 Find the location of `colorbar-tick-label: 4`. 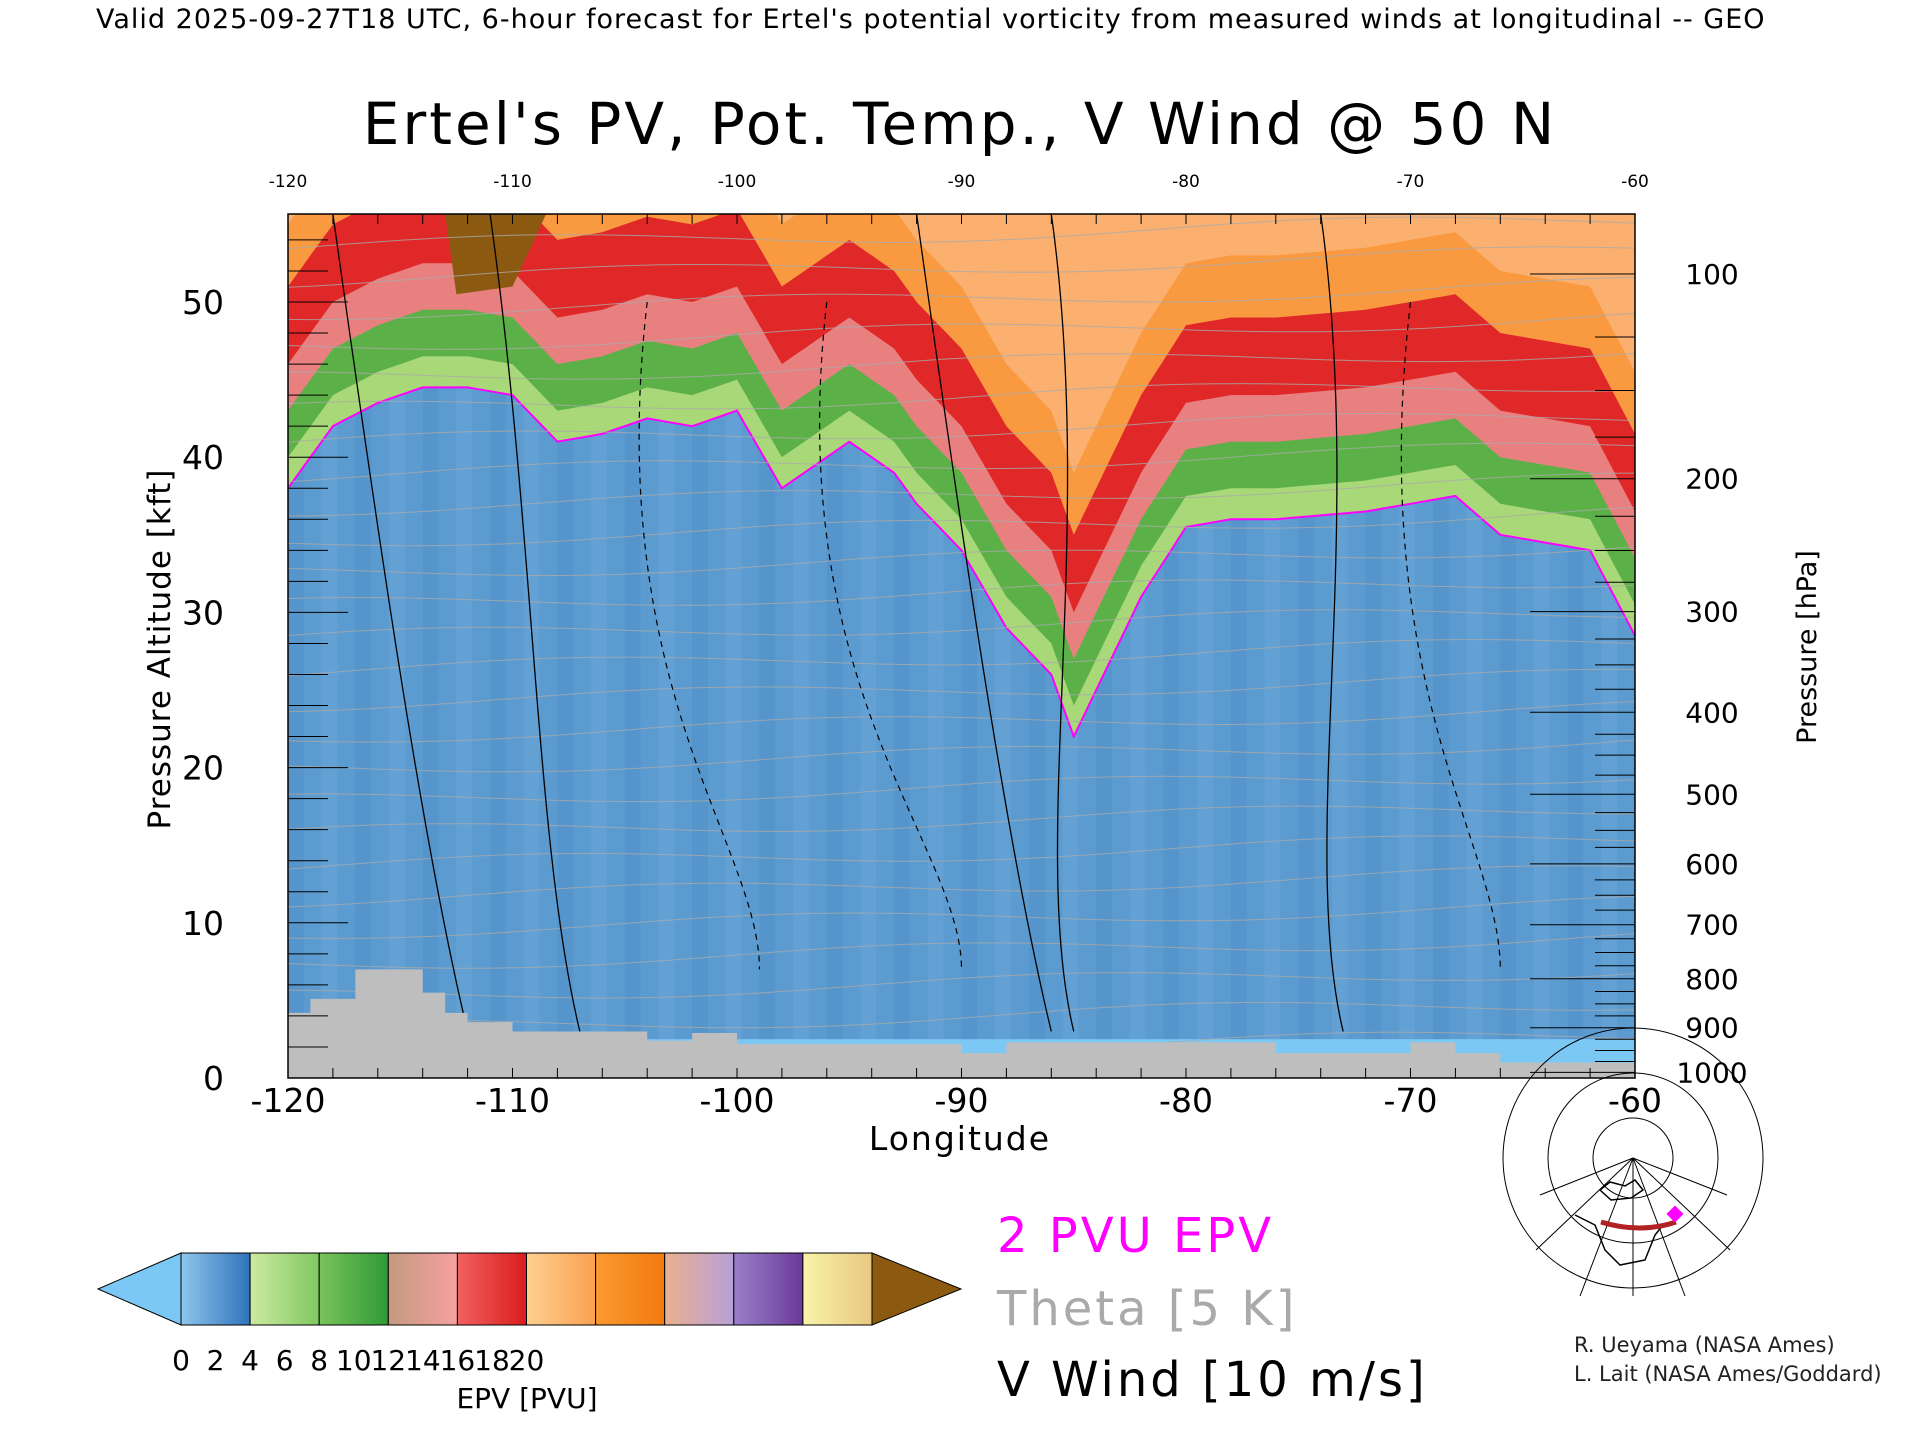

colorbar-tick-label: 4 is located at coordinates (250, 1360).